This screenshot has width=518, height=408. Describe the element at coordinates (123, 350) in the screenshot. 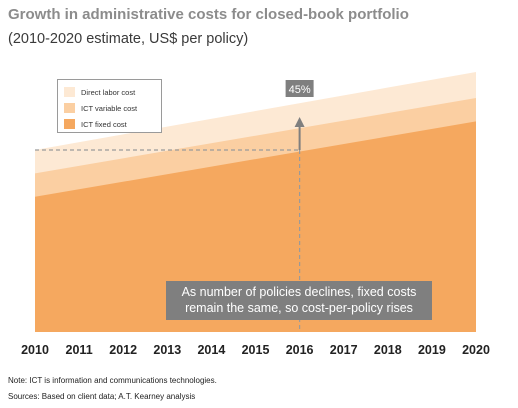

I see `x-tick-label: 2012` at that location.